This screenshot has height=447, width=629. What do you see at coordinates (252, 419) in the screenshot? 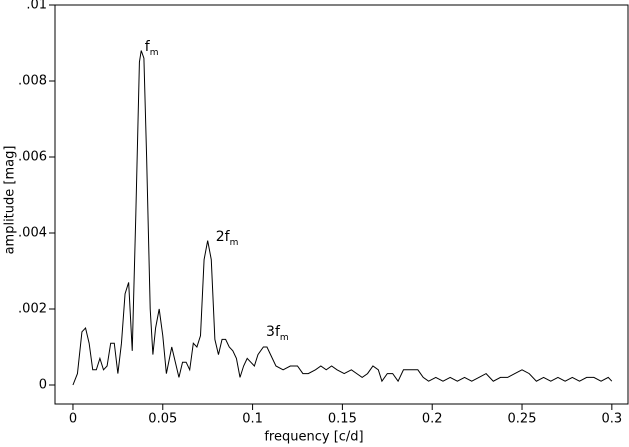
I see `x-tick-label: 0.1` at bounding box center [252, 419].